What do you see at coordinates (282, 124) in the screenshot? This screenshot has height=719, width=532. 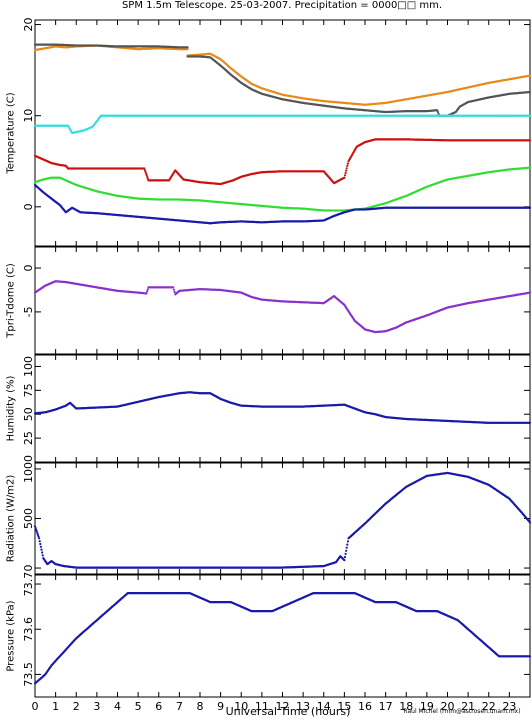 I see `series-cyan` at bounding box center [282, 124].